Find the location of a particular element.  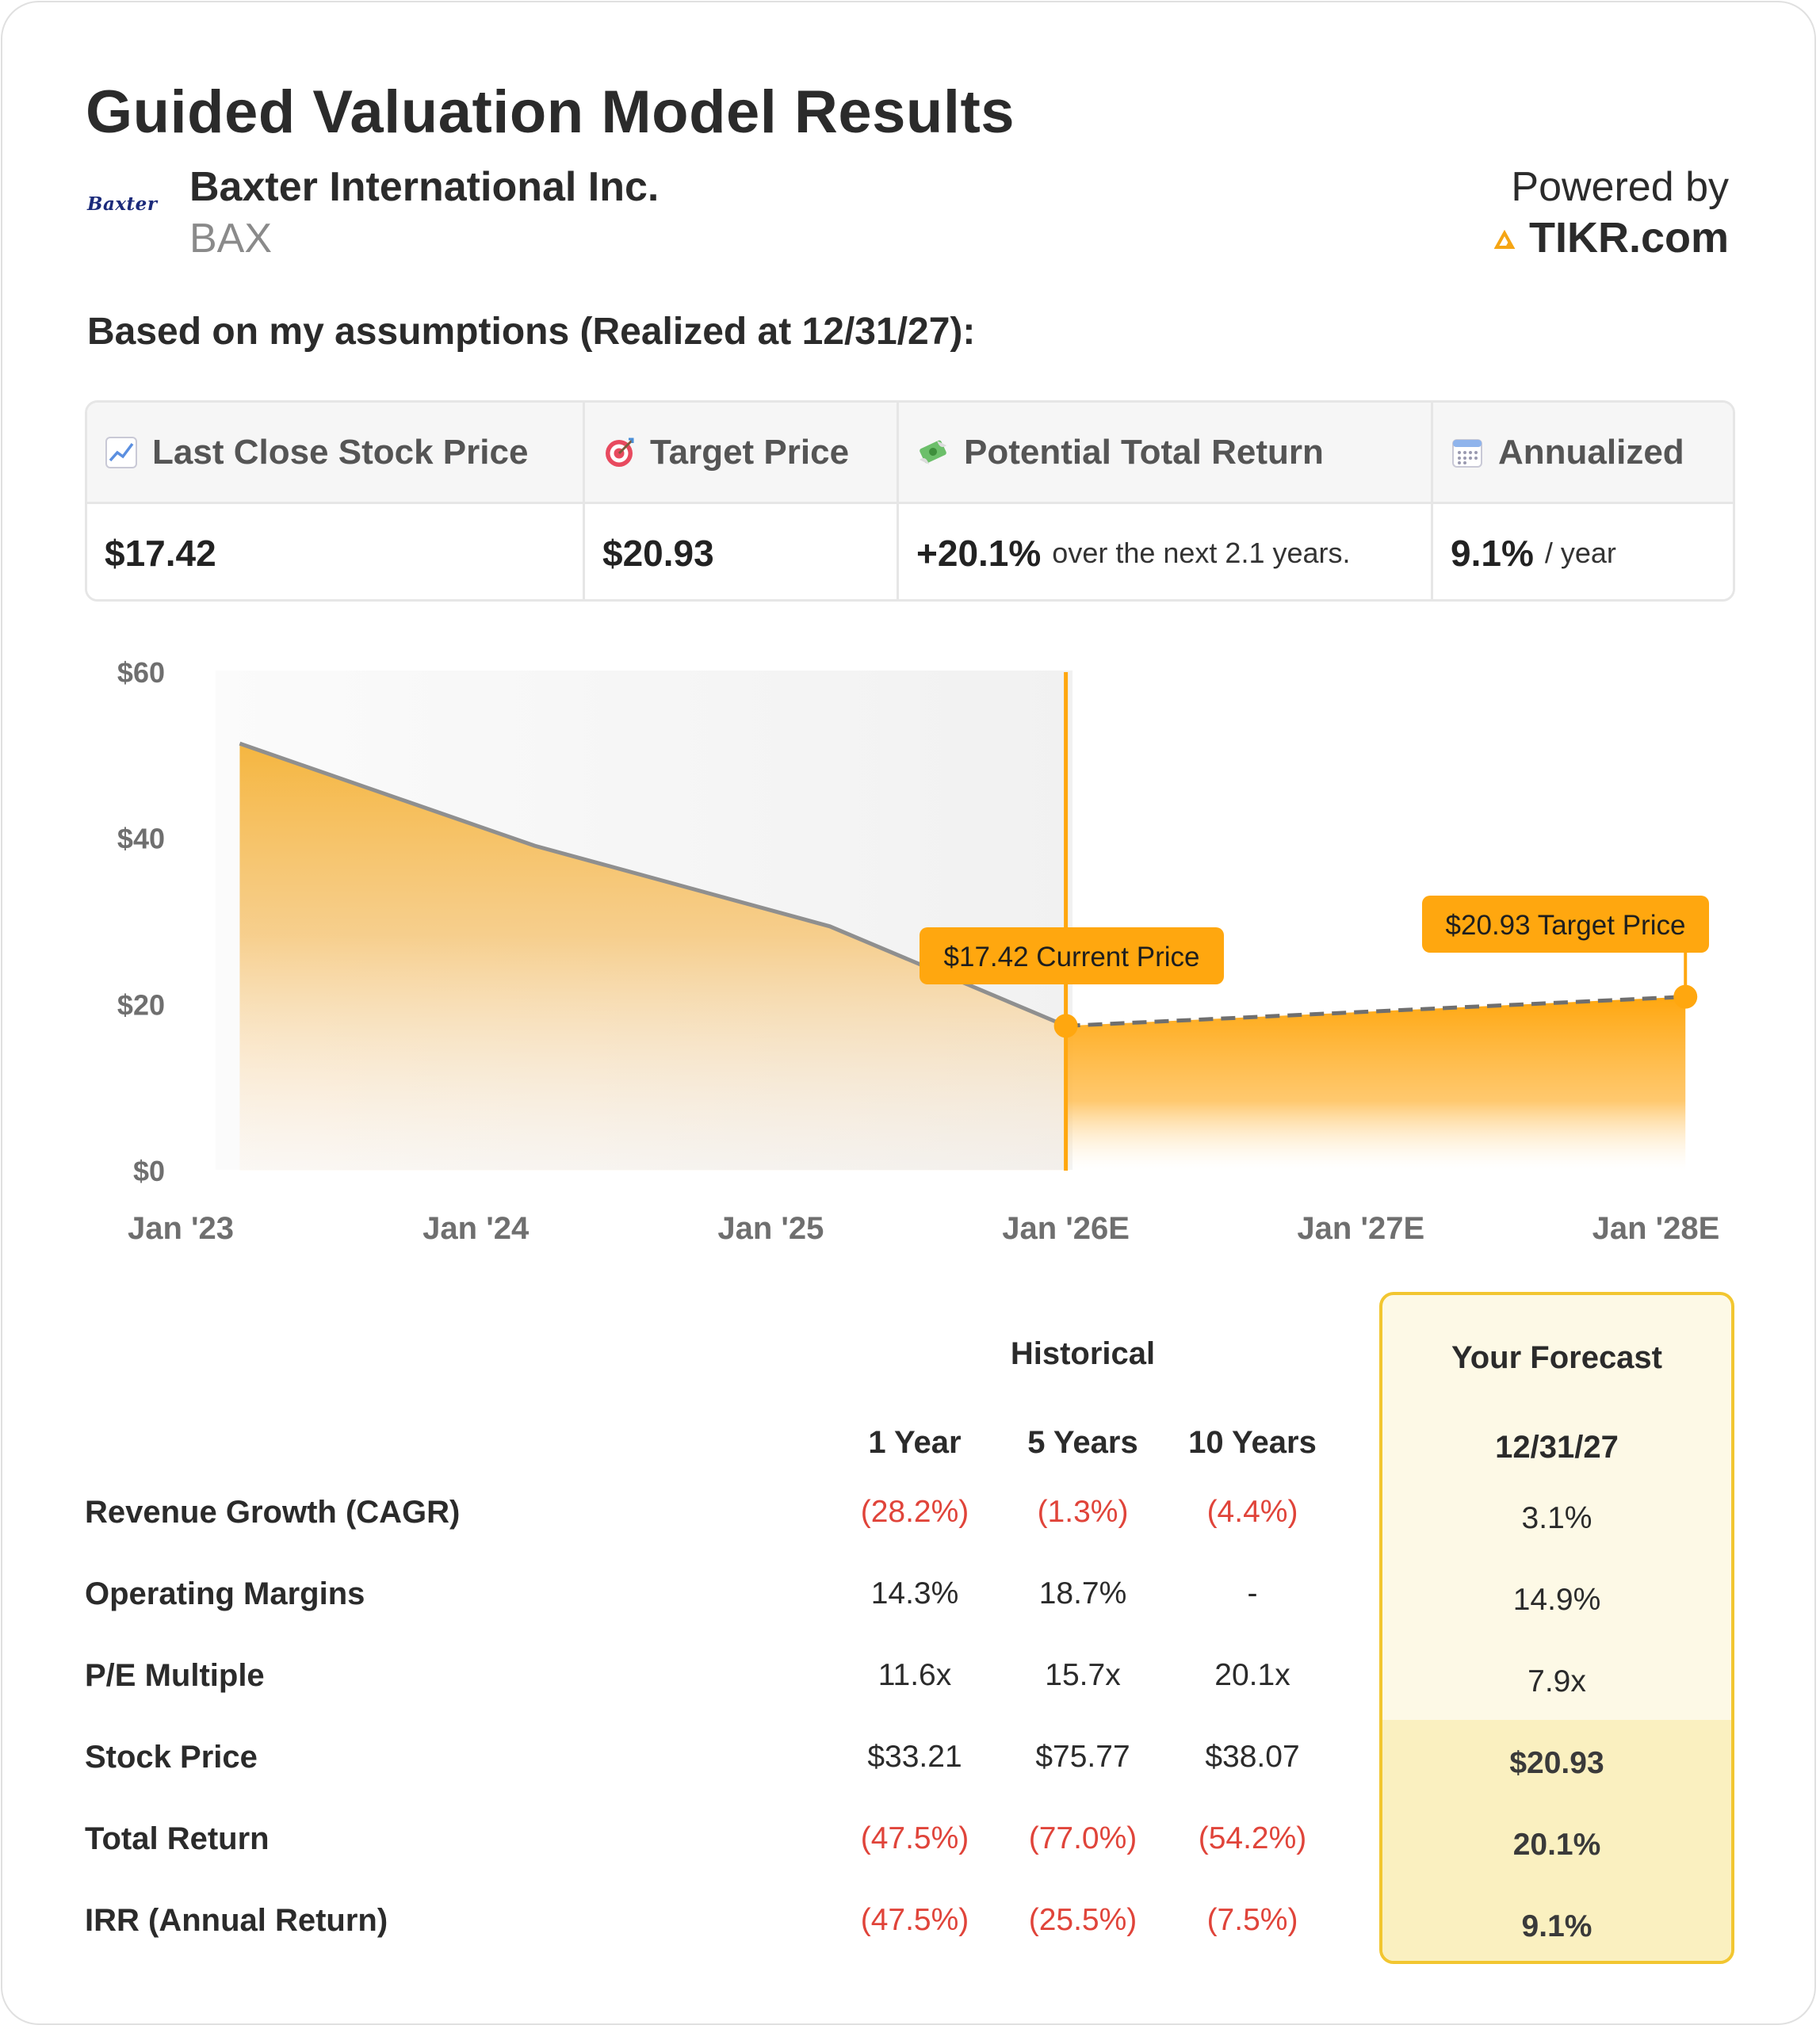

forecast-area is located at coordinates (1375, 1083).